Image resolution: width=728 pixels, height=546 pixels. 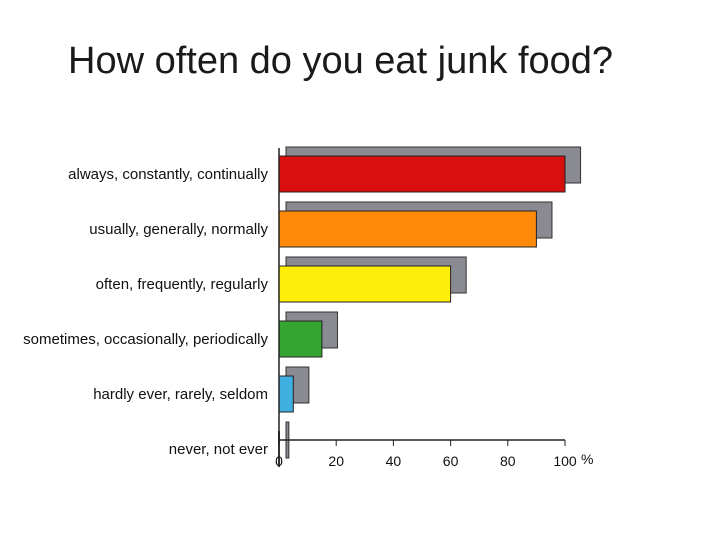 What do you see at coordinates (341, 61) in the screenshot?
I see `page-title: How often do you eat junk food?` at bounding box center [341, 61].